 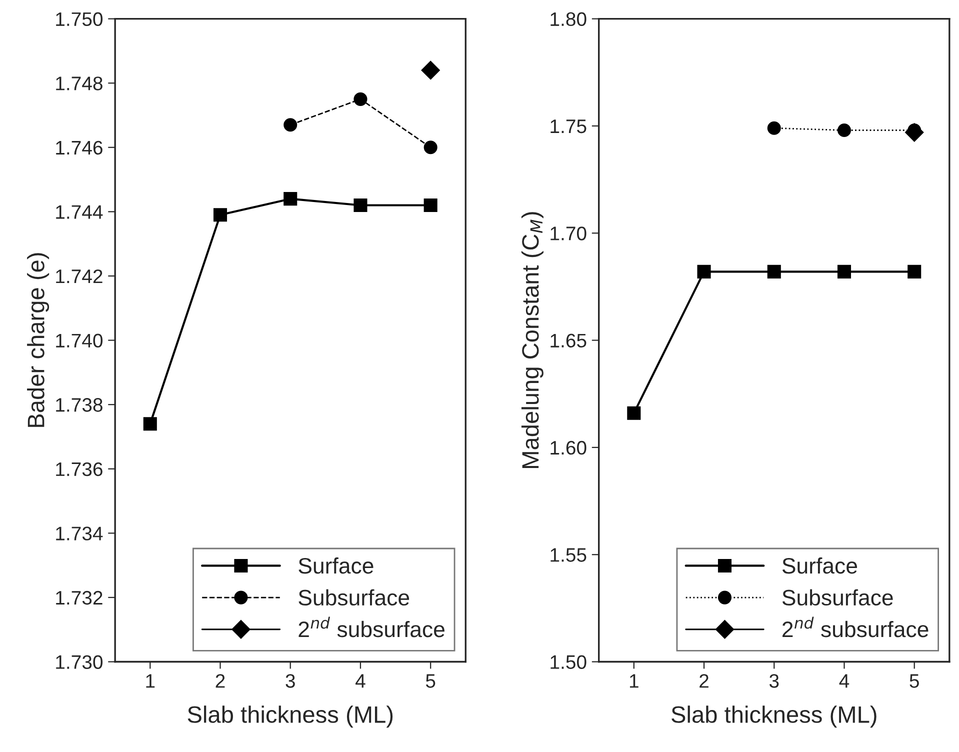 I want to click on y-tick-label: 1.746, so click(x=79, y=147).